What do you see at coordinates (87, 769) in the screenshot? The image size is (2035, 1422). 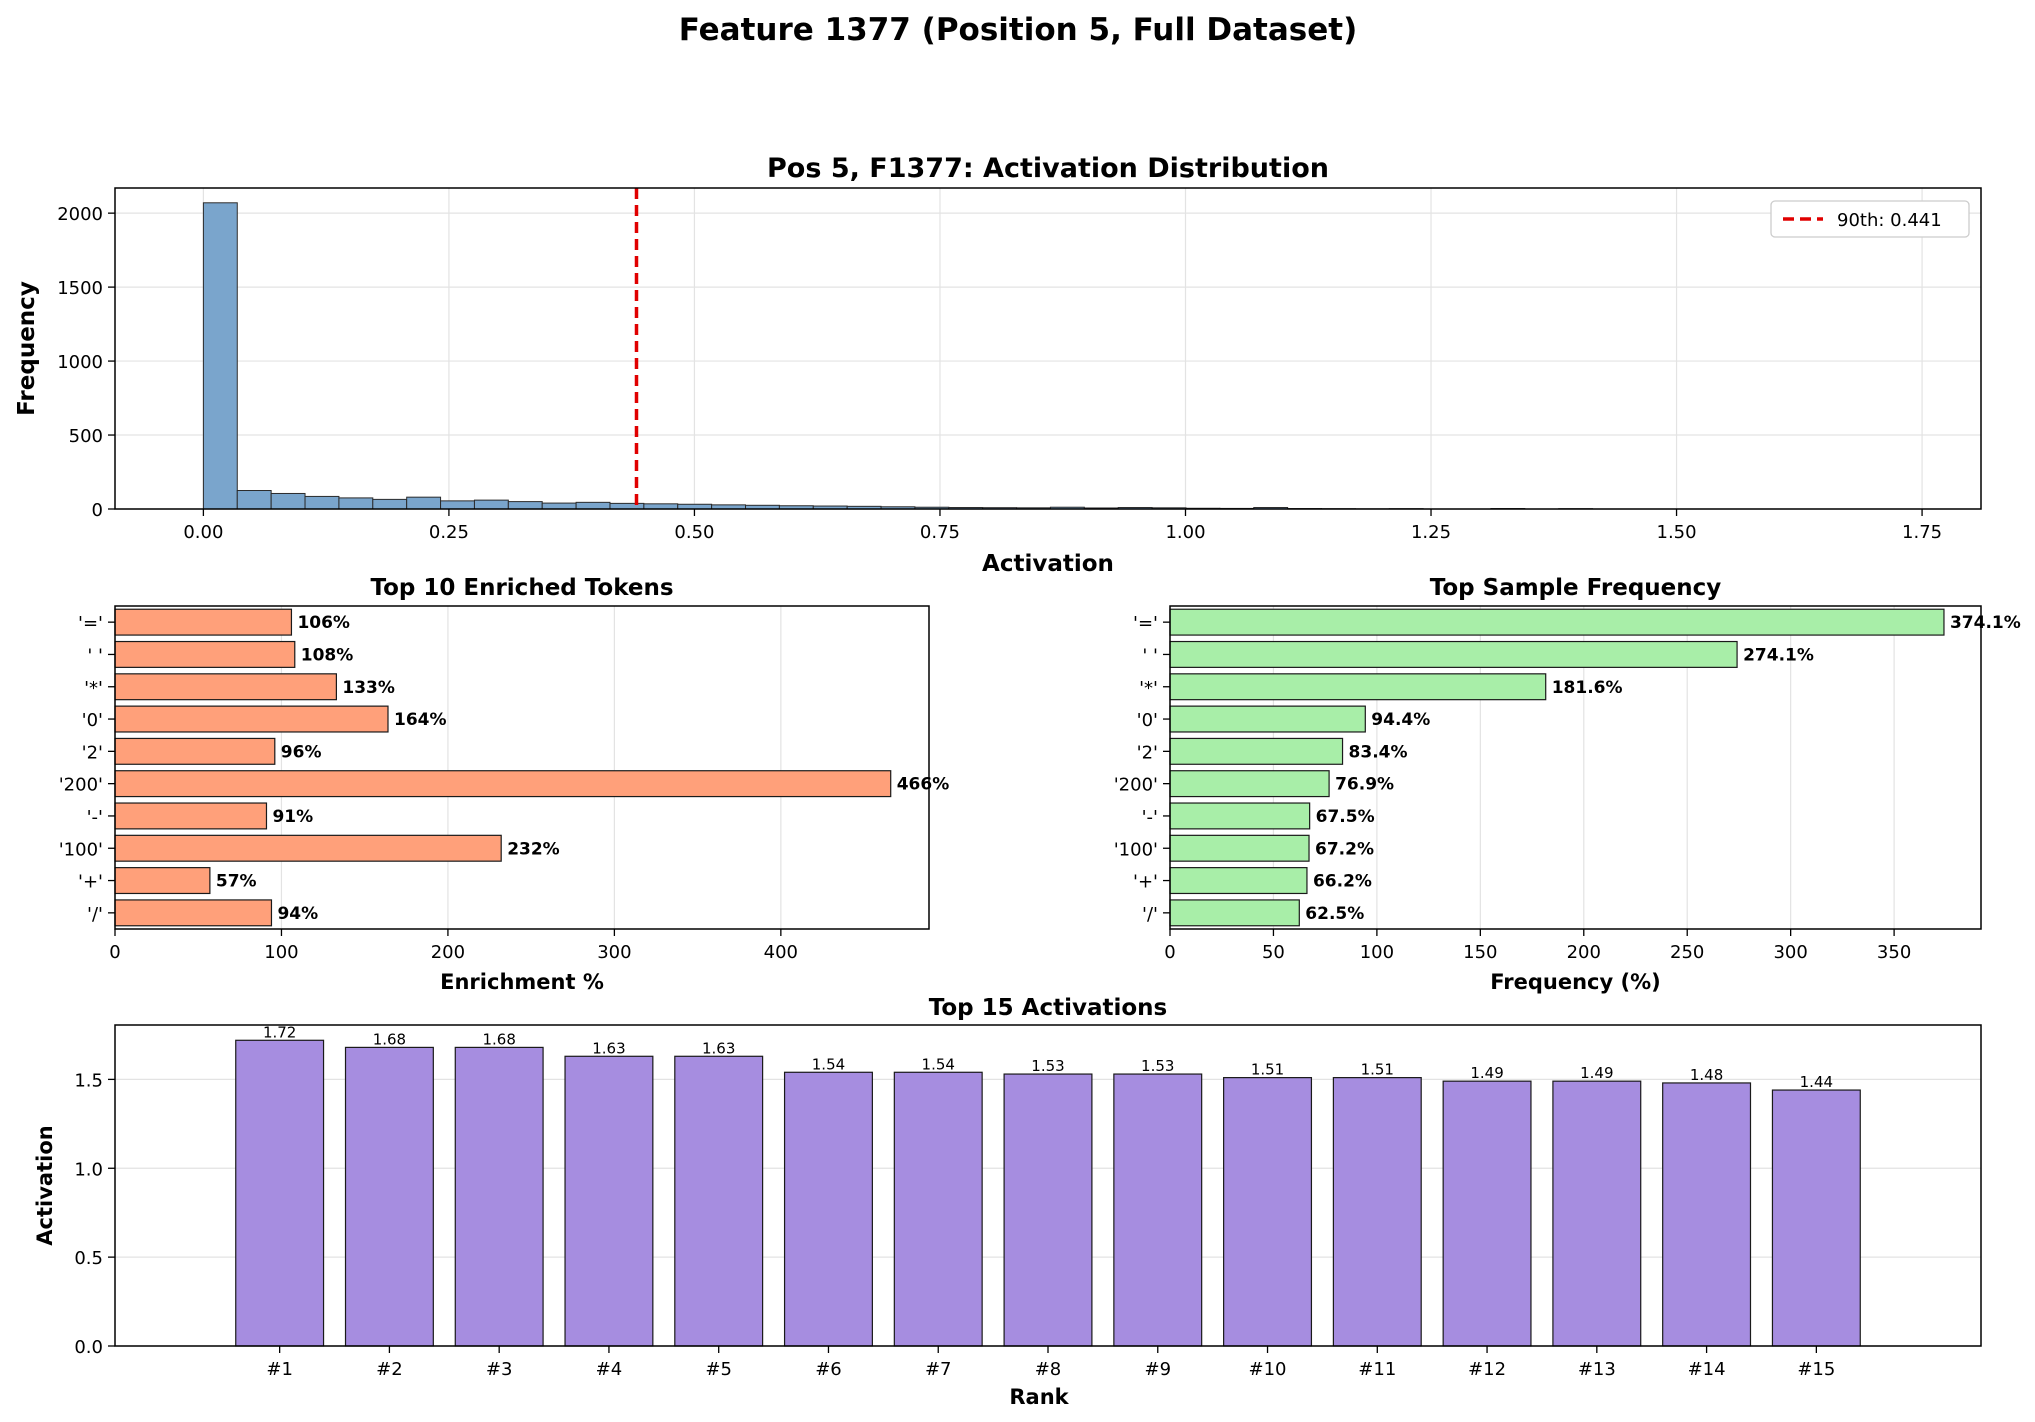 I see `enriched-y-ticks: '=' ' ' '*' '0' '2' '200' '-' '100' '+' '/'` at bounding box center [87, 769].